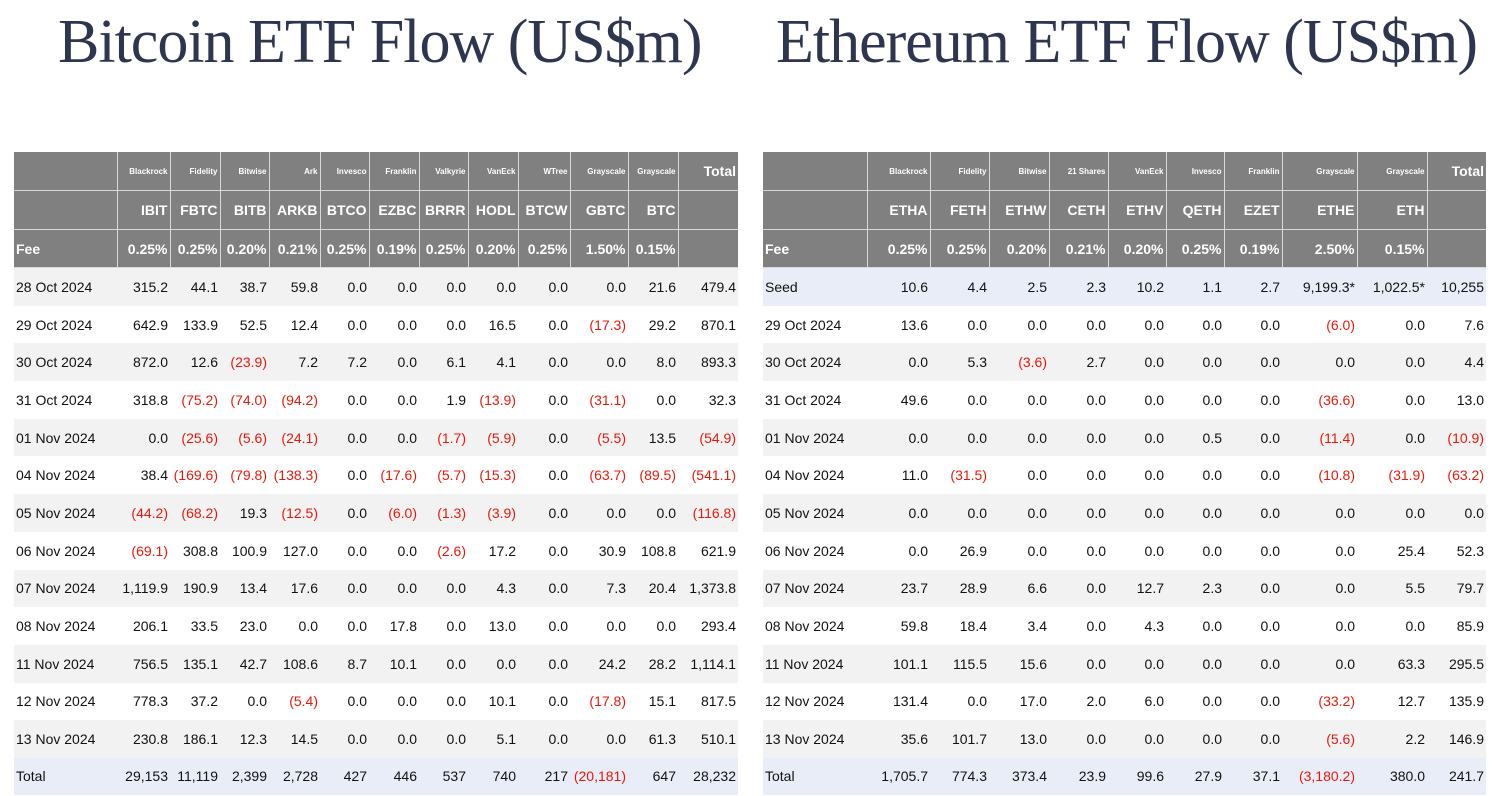 The width and height of the screenshot is (1495, 796). Describe the element at coordinates (599, 550) in the screenshot. I see `flow-cell: 30.9` at that location.